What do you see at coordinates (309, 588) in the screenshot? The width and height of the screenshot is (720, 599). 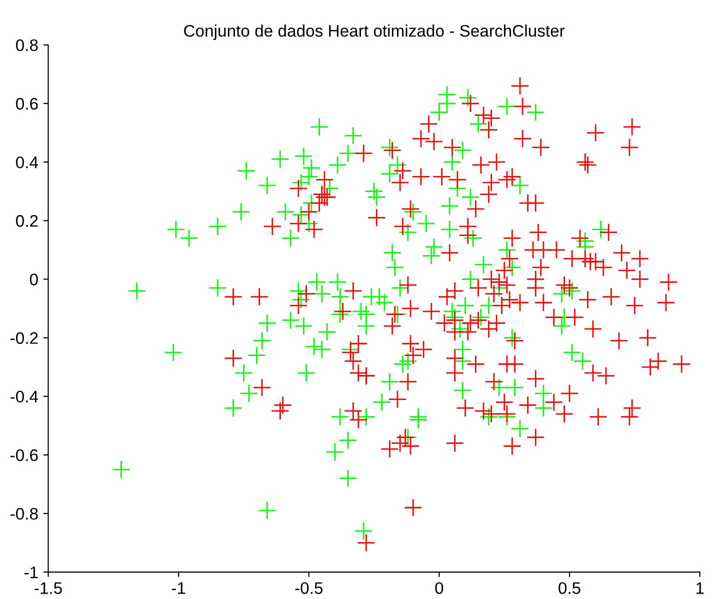 I see `x-tick-label: -0.5` at bounding box center [309, 588].